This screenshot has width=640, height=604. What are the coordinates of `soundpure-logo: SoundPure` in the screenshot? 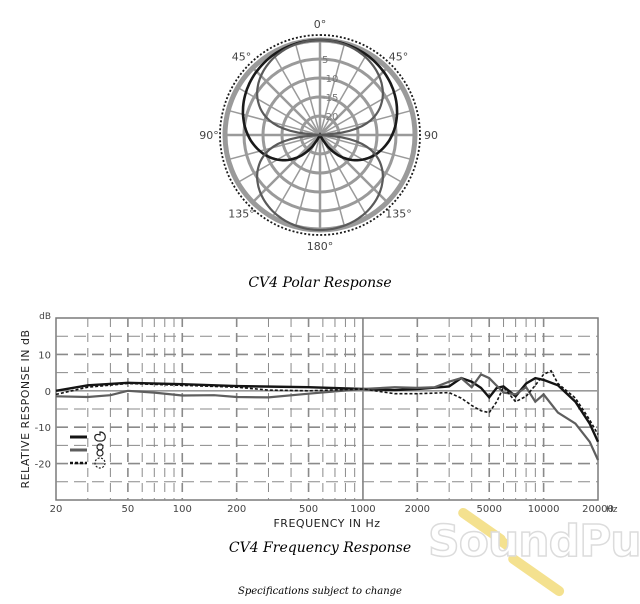 It's located at (533, 552).